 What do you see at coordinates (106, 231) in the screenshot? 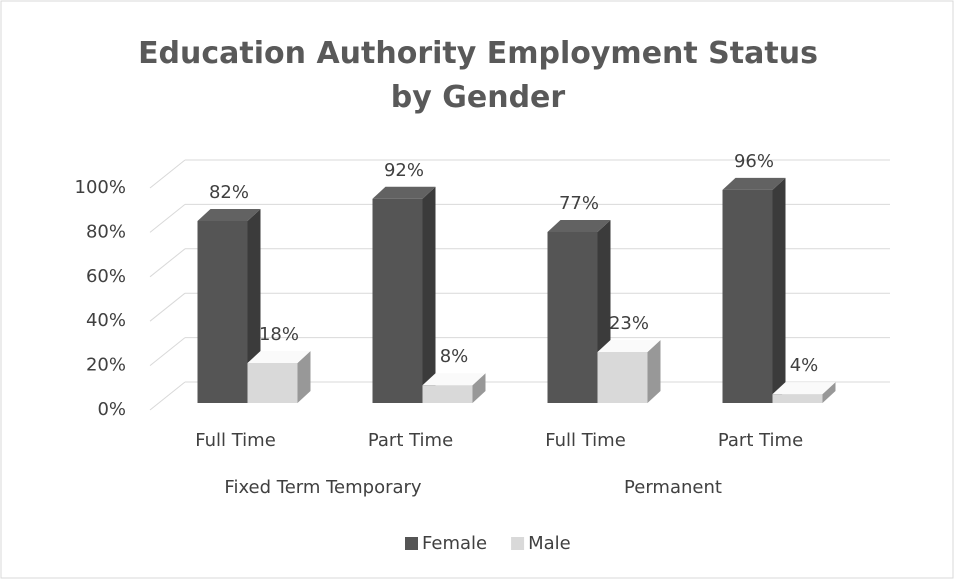
I see `y-tick-label: 80%` at bounding box center [106, 231].